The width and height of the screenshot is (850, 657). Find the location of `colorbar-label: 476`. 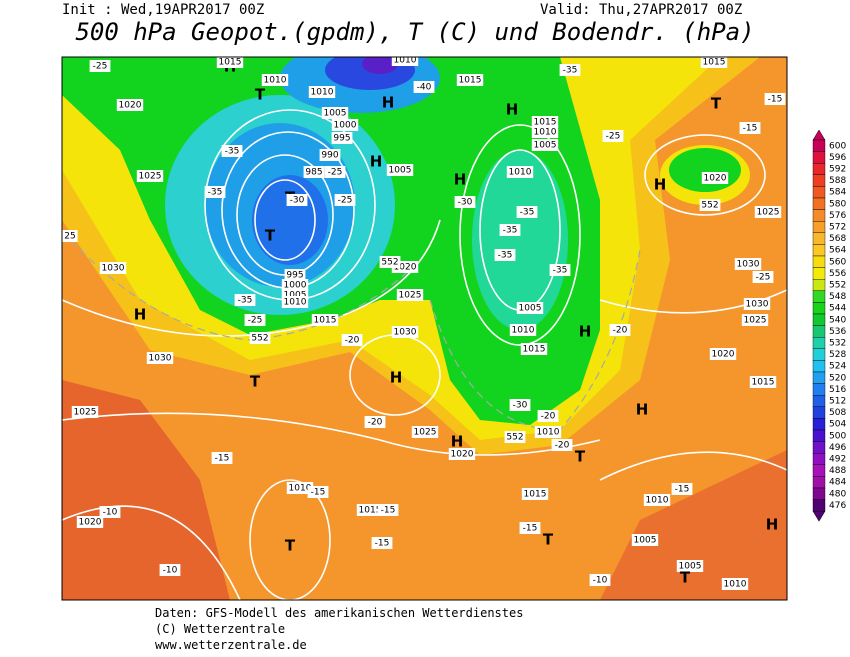

colorbar-label: 476 is located at coordinates (837, 506).